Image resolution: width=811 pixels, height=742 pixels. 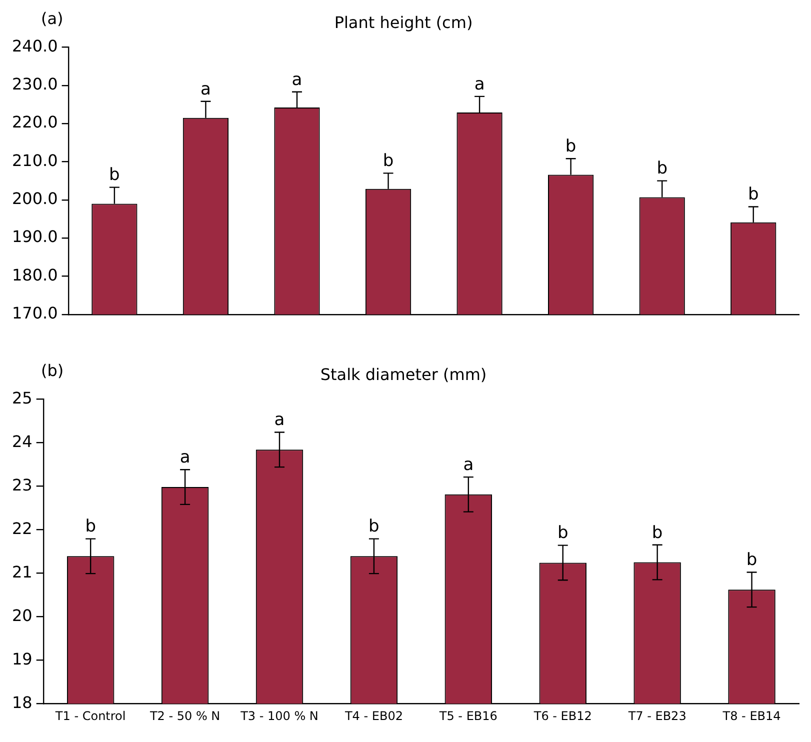 What do you see at coordinates (22, 484) in the screenshot?
I see `y-tick-label: 23` at bounding box center [22, 484].